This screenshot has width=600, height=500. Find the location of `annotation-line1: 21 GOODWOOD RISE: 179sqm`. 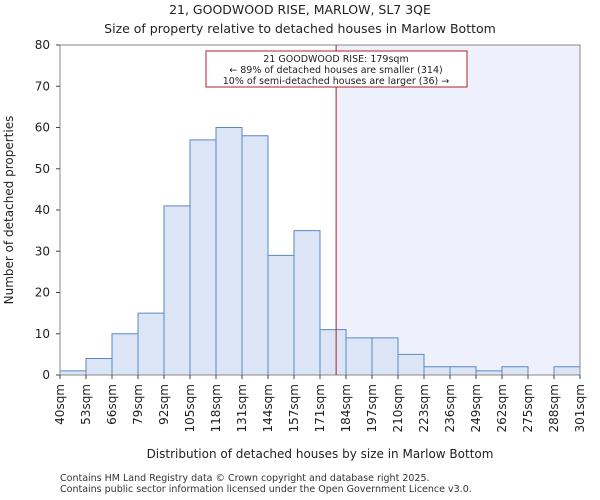

annotation-line1: 21 GOODWOOD RISE: 179sqm is located at coordinates (335, 59).